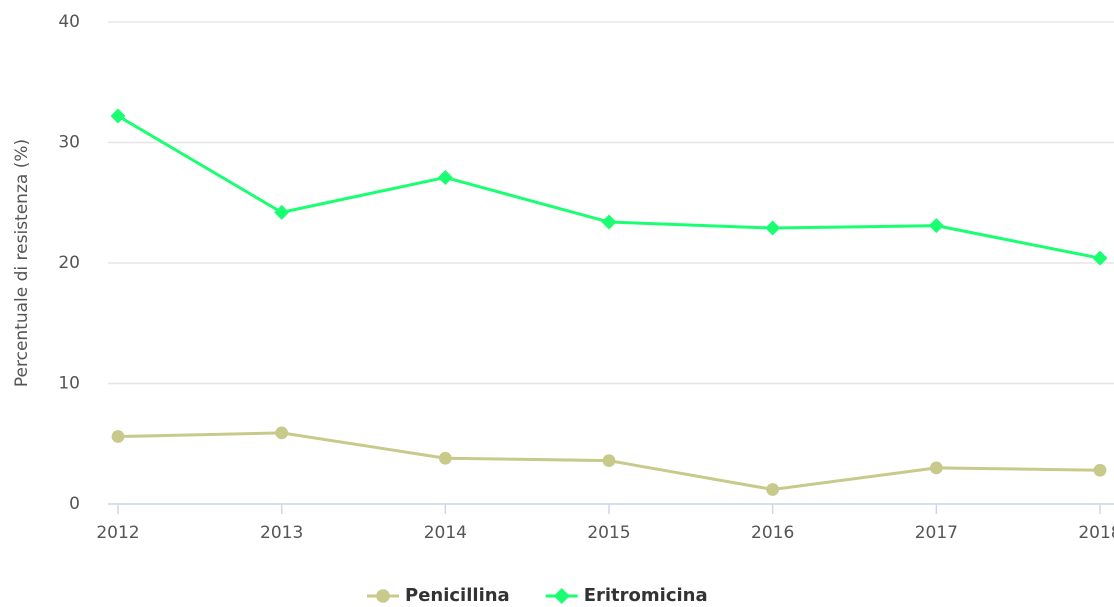 The height and width of the screenshot is (607, 1114). I want to click on x-tick-label: 2012, so click(117, 533).